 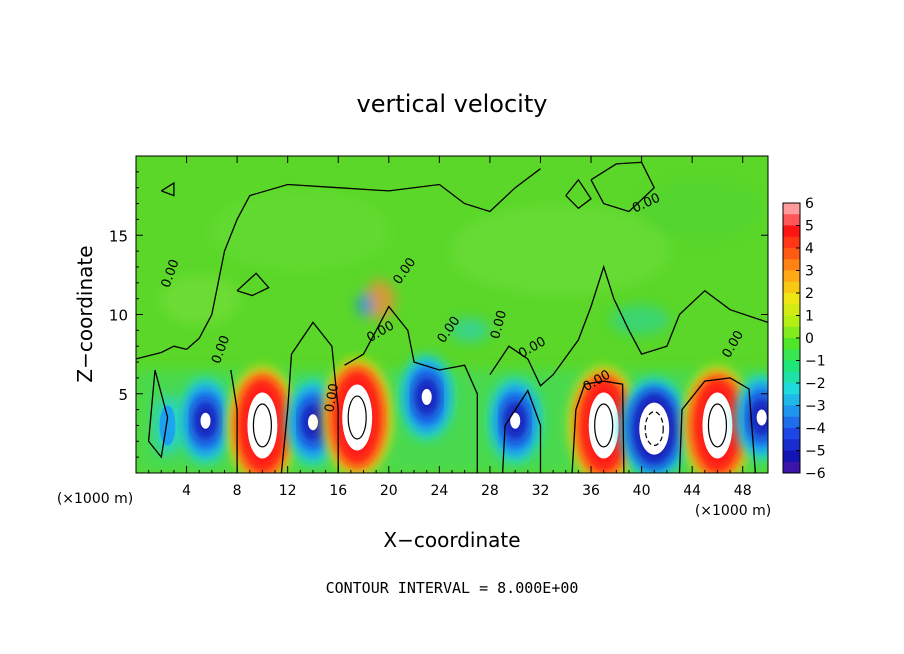 I want to click on x-tick-label: 36, so click(x=591, y=491).